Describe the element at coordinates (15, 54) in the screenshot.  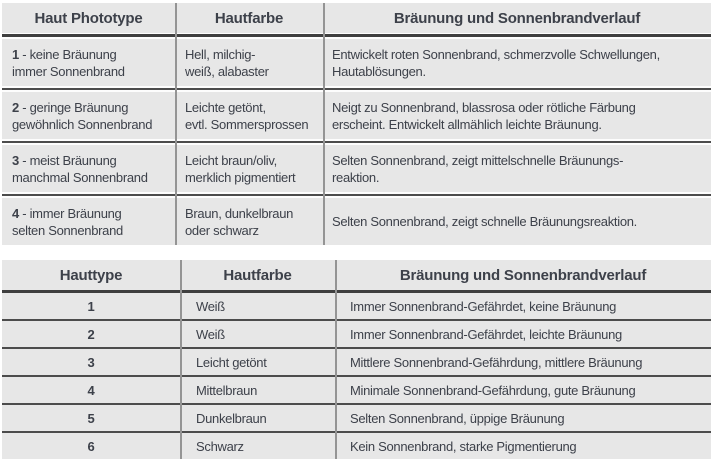
I see `phototype-number: 1` at that location.